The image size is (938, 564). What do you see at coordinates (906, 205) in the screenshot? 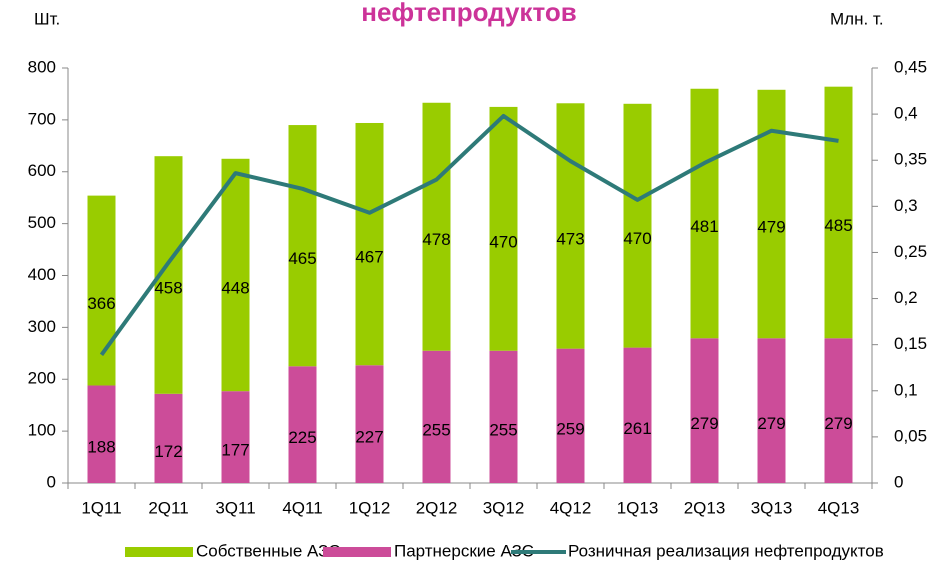
I see `y2-tick-label: 0,3` at bounding box center [906, 205].